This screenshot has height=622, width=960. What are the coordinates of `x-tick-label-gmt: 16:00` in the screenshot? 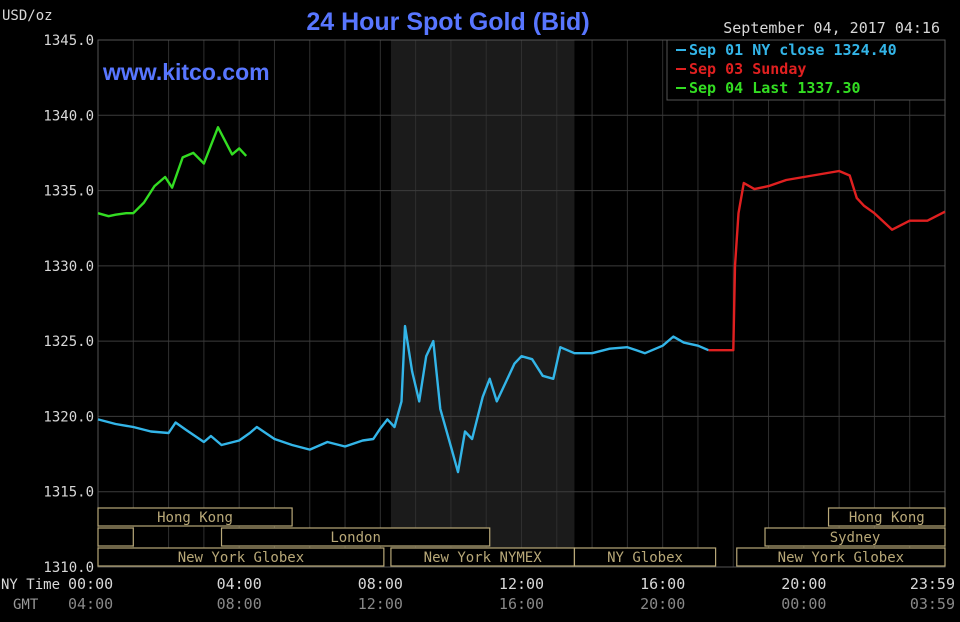 It's located at (521, 604).